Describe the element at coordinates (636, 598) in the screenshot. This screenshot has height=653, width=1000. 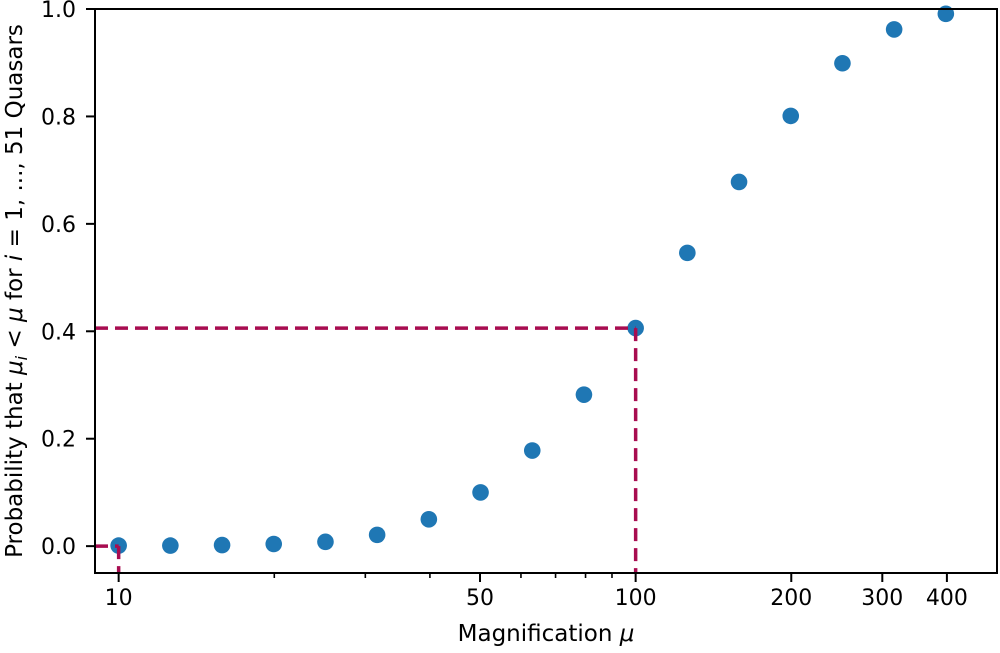
I see `x-tick-label: 100` at that location.